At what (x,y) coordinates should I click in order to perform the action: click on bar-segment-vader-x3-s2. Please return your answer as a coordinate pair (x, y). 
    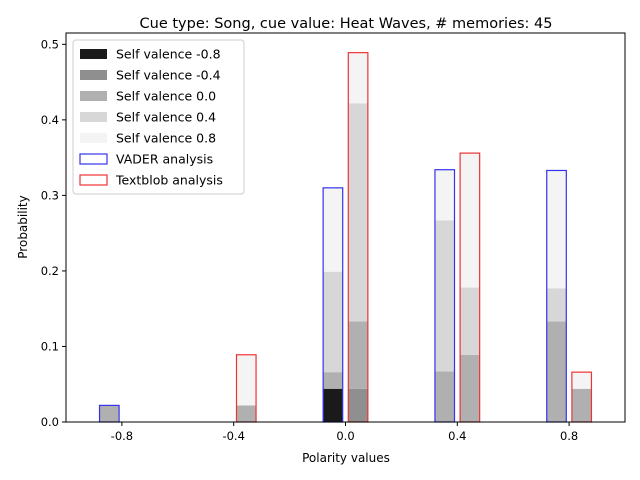
    Looking at the image, I should click on (444, 396).